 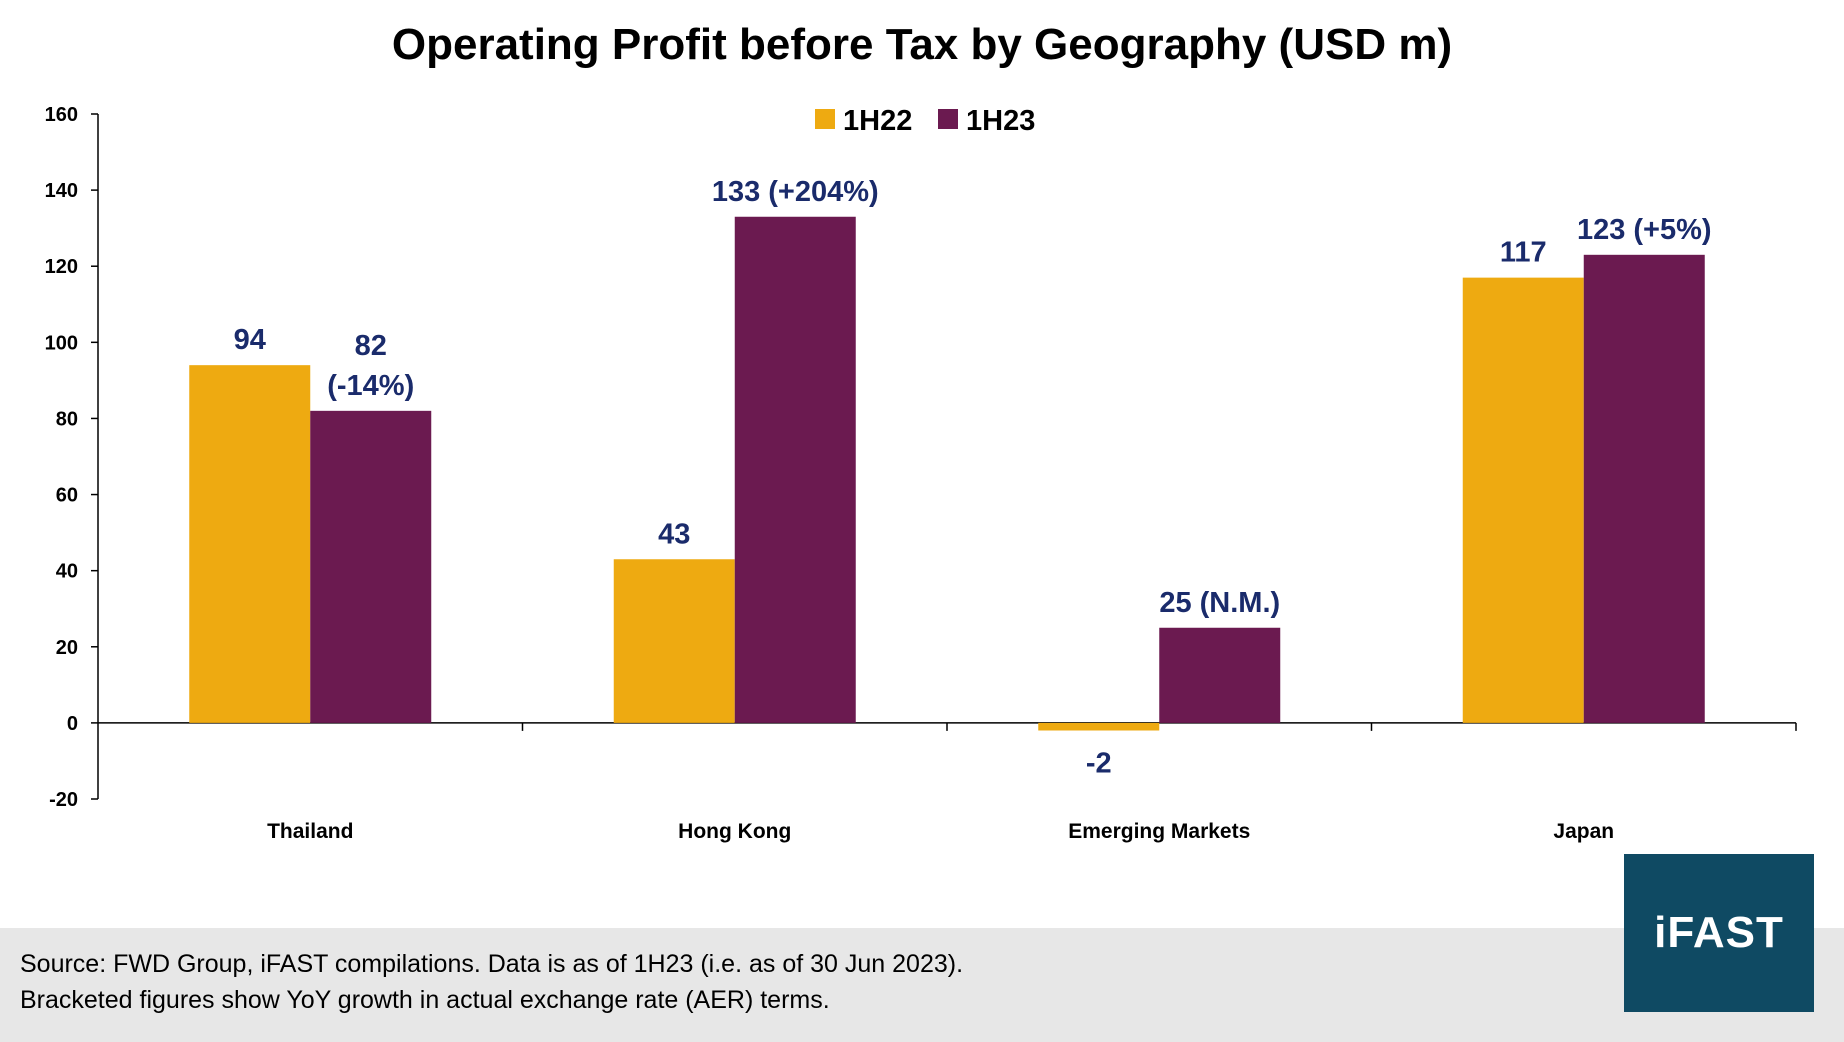 What do you see at coordinates (825, 119) in the screenshot?
I see `legend-swatch-1h22` at bounding box center [825, 119].